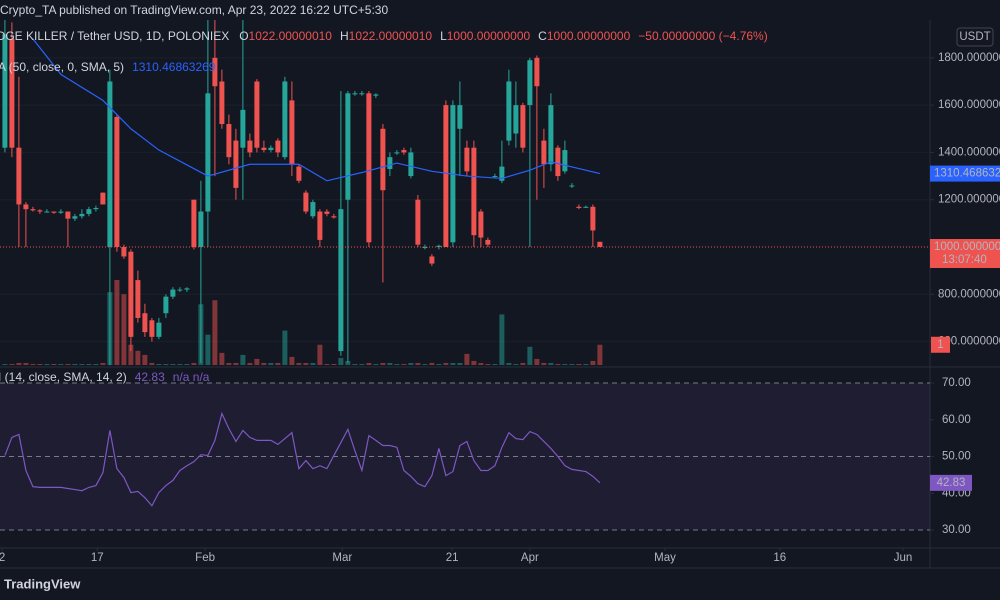 The width and height of the screenshot is (1000, 600). I want to click on currency-box-frame, so click(975, 37).